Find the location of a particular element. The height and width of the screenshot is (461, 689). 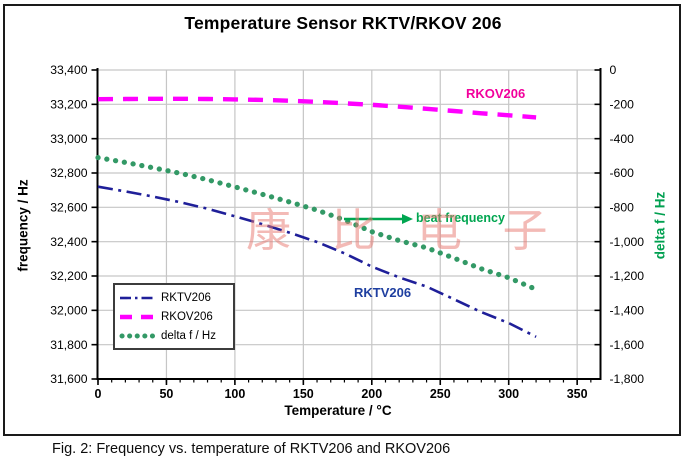

svg-text: 350 is located at coordinates (577, 394).